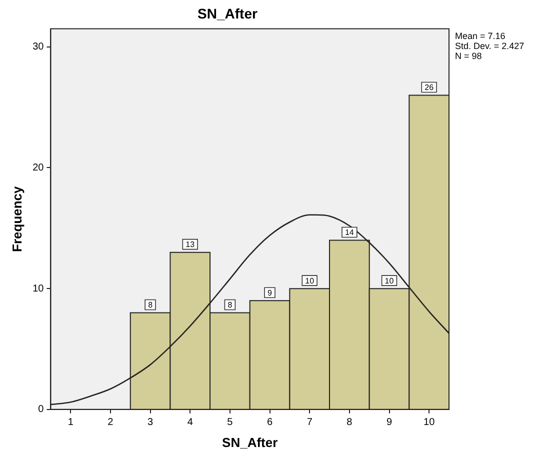  What do you see at coordinates (250, 442) in the screenshot?
I see `x-axis-title: SN_After` at bounding box center [250, 442].